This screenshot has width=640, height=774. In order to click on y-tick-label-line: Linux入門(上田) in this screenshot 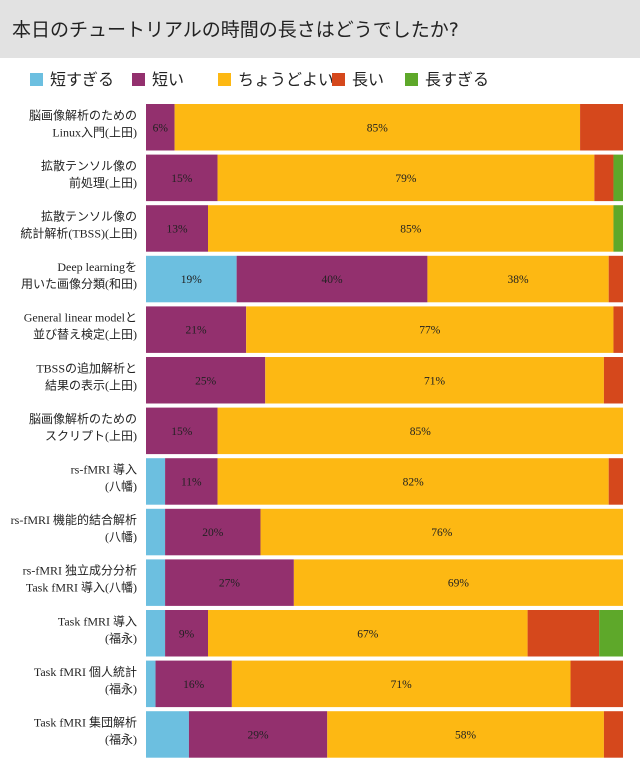, I will do `click(94, 132)`.